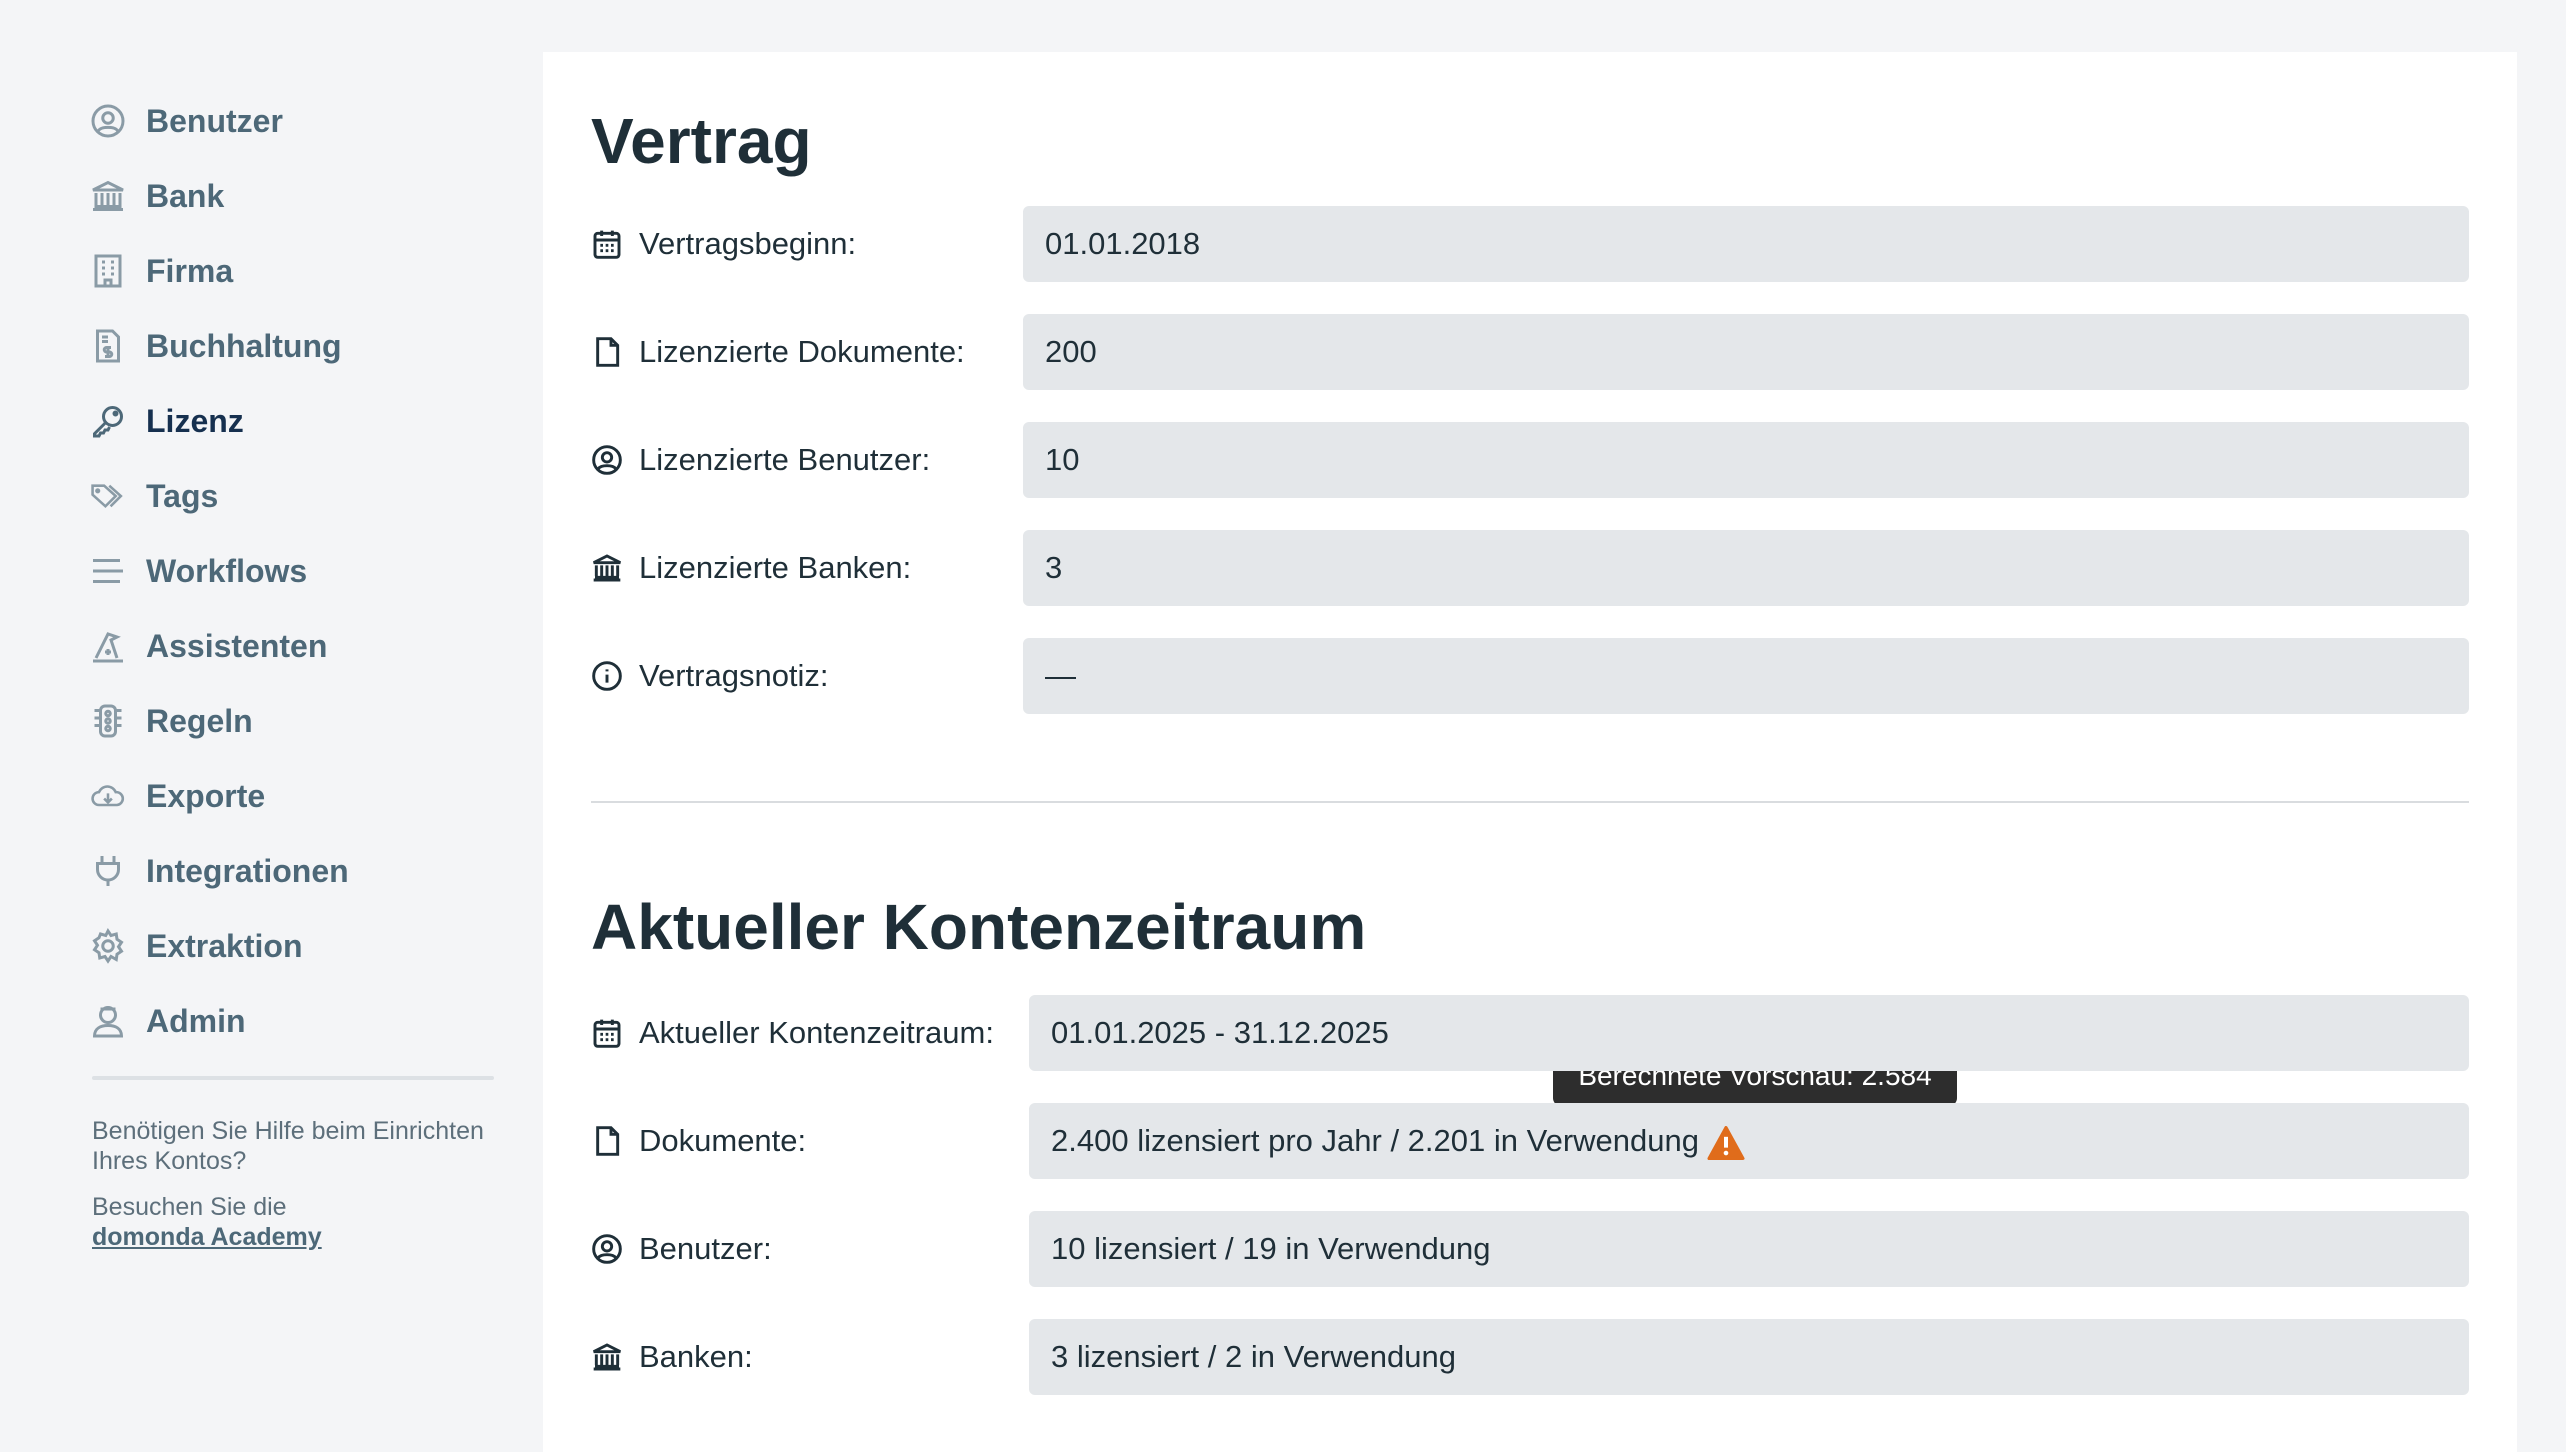 The width and height of the screenshot is (2566, 1452). What do you see at coordinates (195, 420) in the screenshot?
I see `sidebar-item-label: Lizenz` at bounding box center [195, 420].